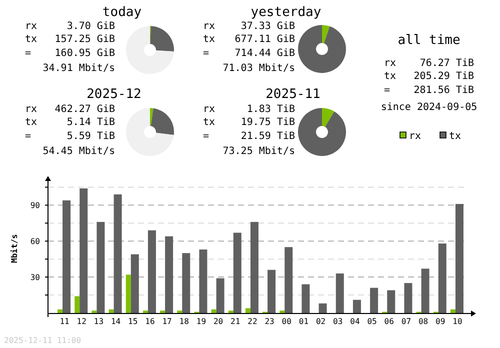  Describe the element at coordinates (457, 321) in the screenshot. I see `x-tick-label: 10` at that location.